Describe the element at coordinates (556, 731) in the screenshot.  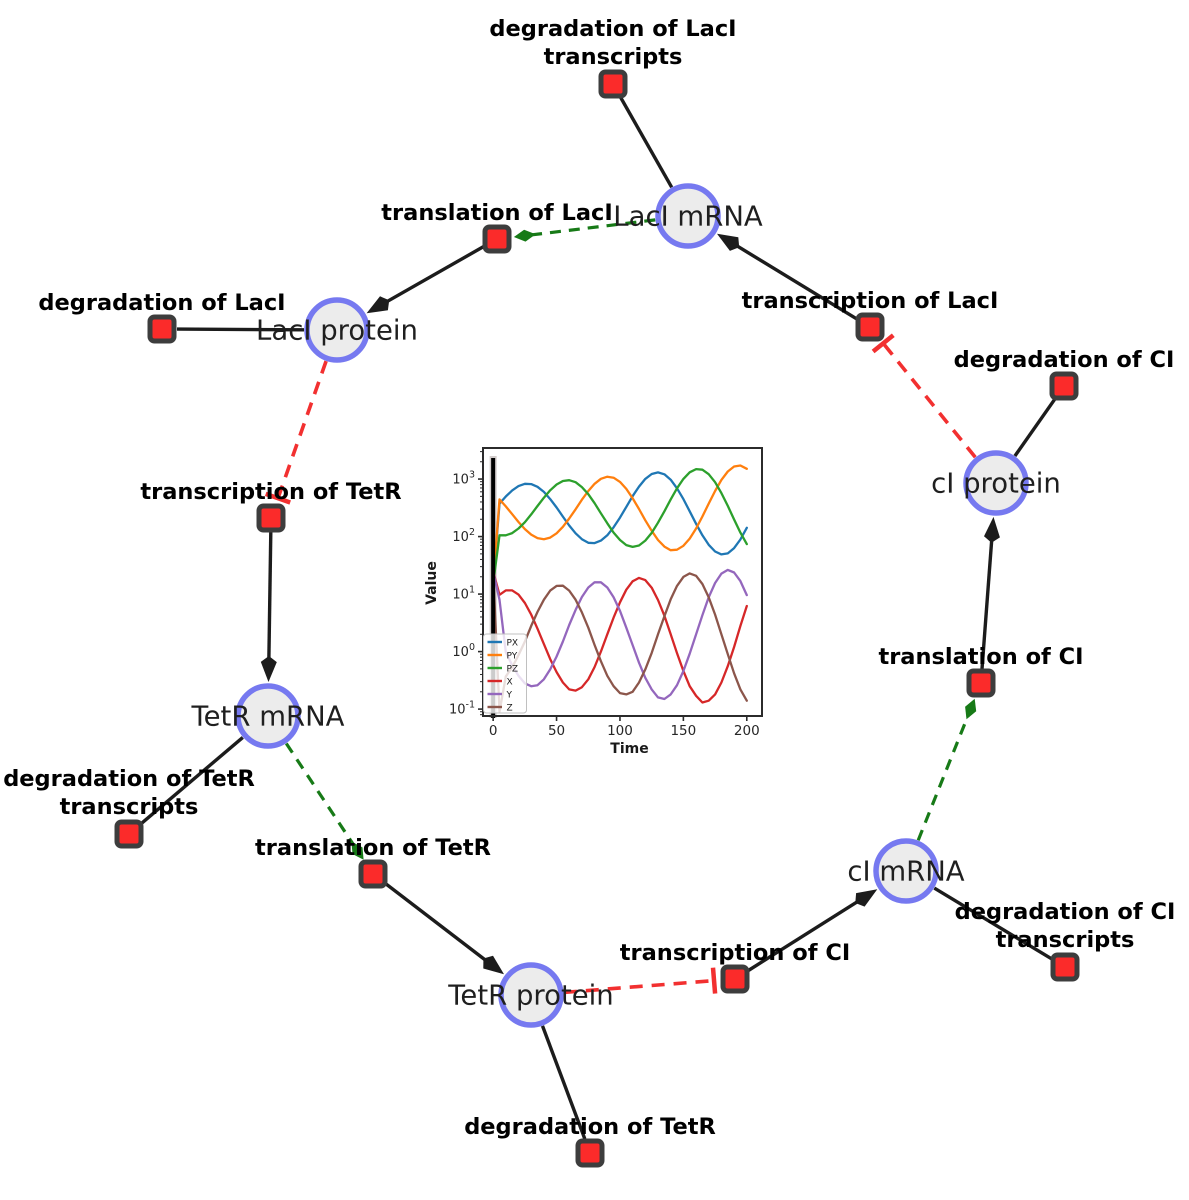
I see `x-tick-label: 50` at that location.